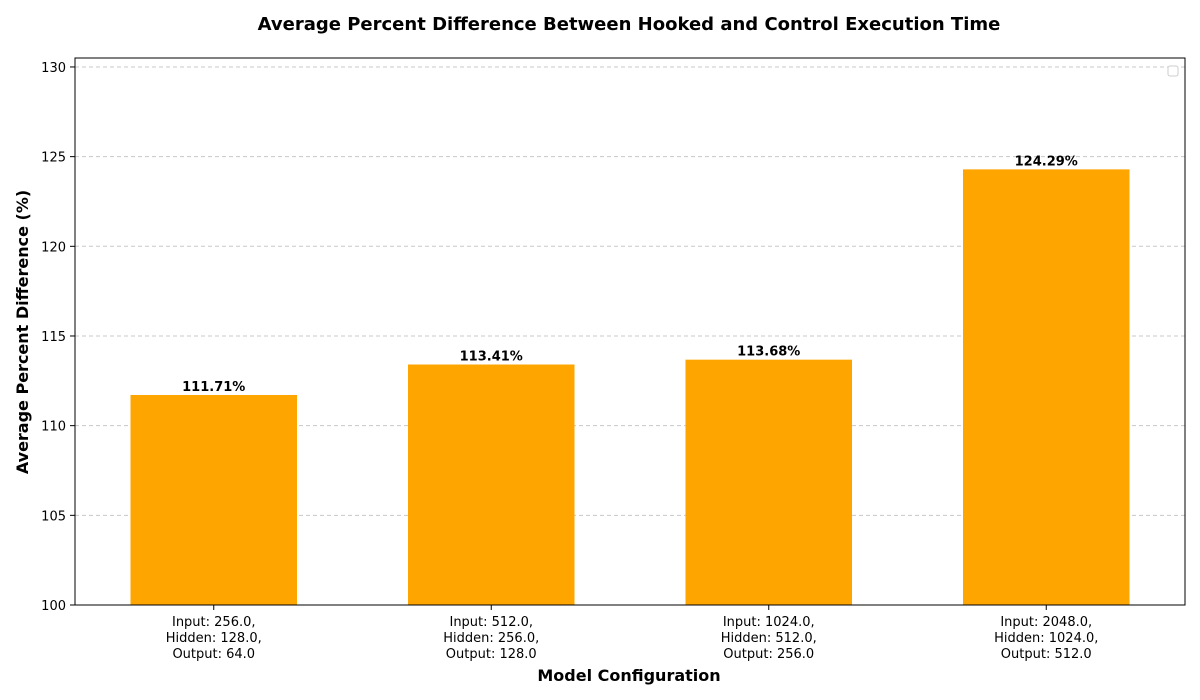 This screenshot has height=700, width=1200. Describe the element at coordinates (53, 247) in the screenshot. I see `y-tick-label: 120` at that location.